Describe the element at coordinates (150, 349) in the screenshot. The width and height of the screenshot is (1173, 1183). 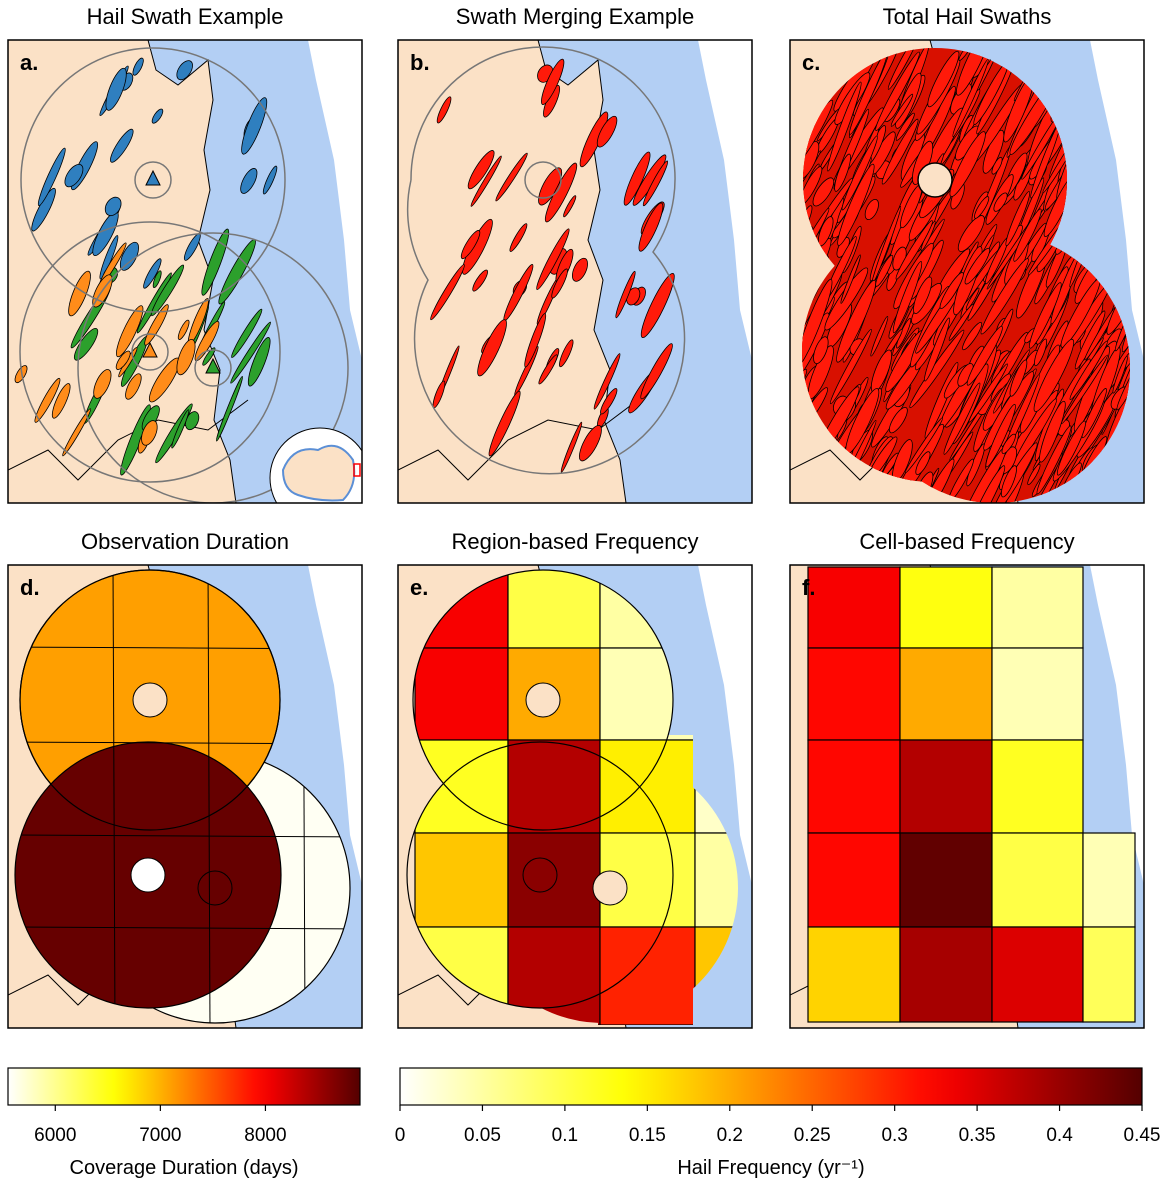
I see `radar-site` at that location.